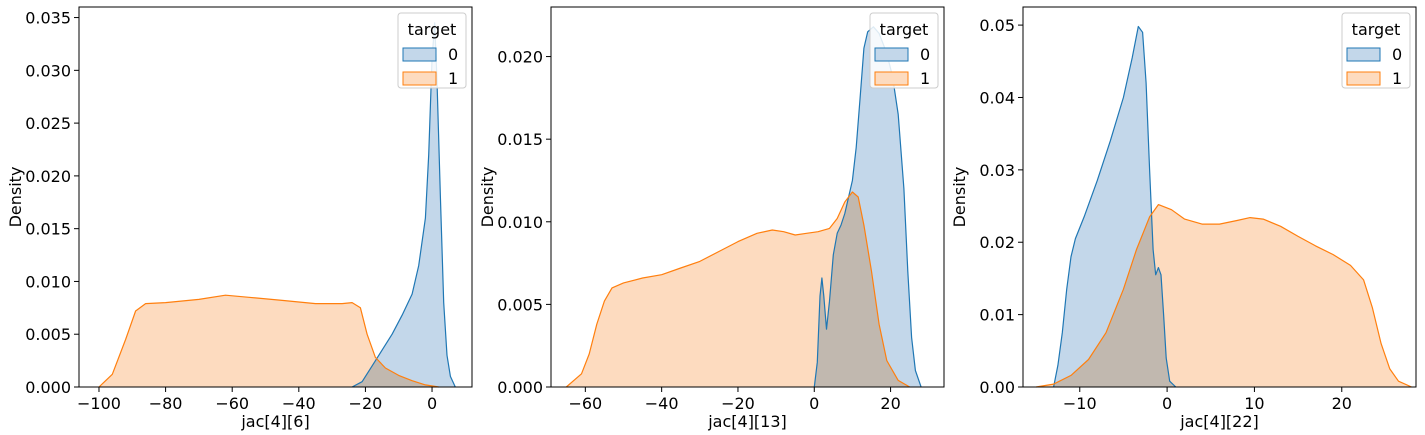 The height and width of the screenshot is (435, 1425). I want to click on x-tick-label: 10, so click(1254, 403).